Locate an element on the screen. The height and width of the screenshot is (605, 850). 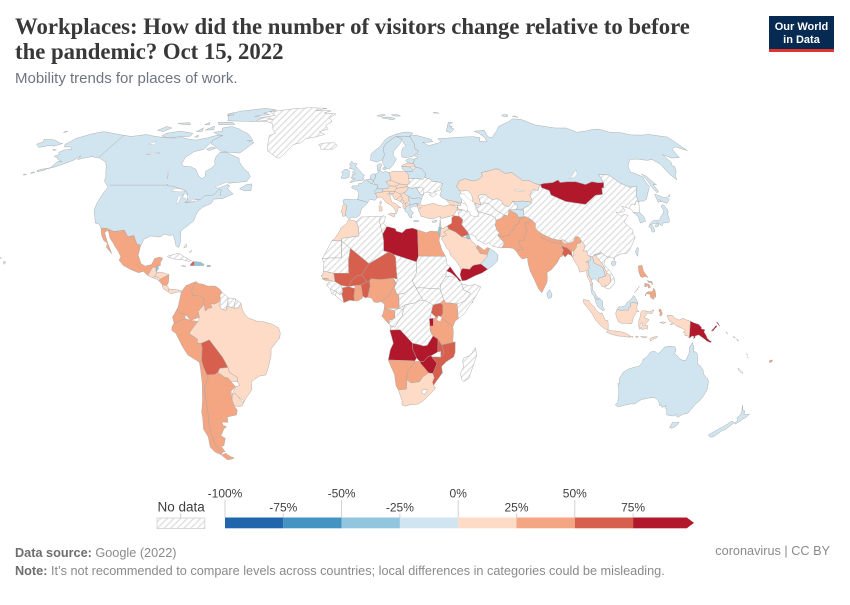
svg-text: 50% is located at coordinates (575, 494).